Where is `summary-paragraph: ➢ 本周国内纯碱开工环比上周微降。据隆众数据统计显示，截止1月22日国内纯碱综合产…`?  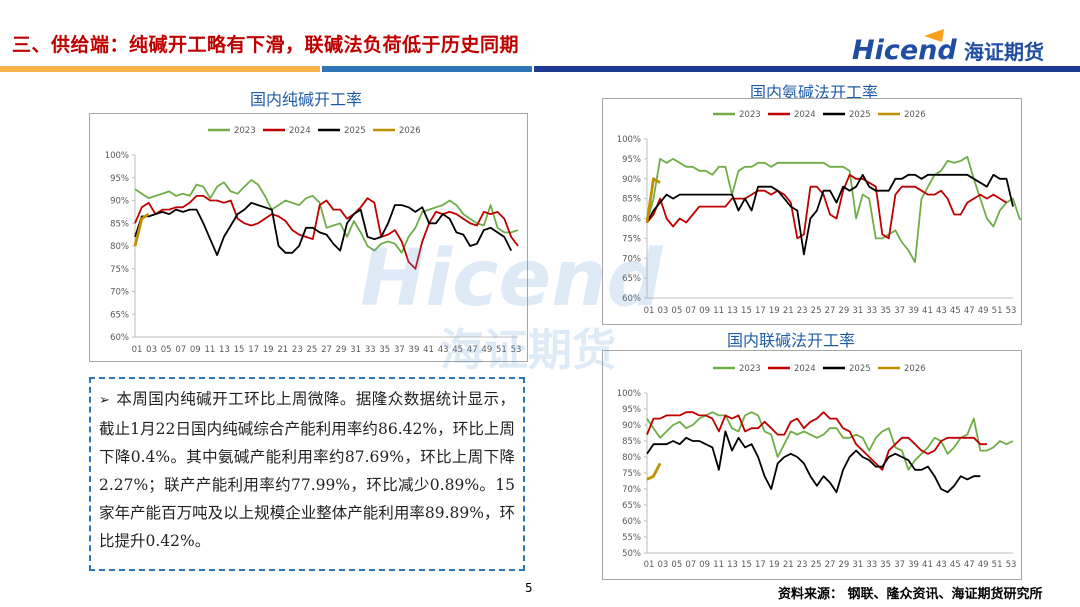 summary-paragraph: ➢ 本周国内纯碱开工环比上周微降。据隆众数据统计显示，截止1月22日国内纯碱综合产… is located at coordinates (307, 470).